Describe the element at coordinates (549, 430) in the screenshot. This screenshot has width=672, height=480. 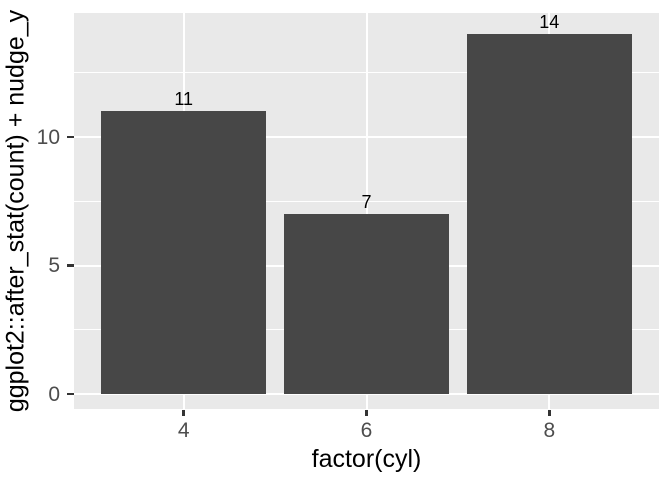
I see `x-tick-label: 8` at that location.